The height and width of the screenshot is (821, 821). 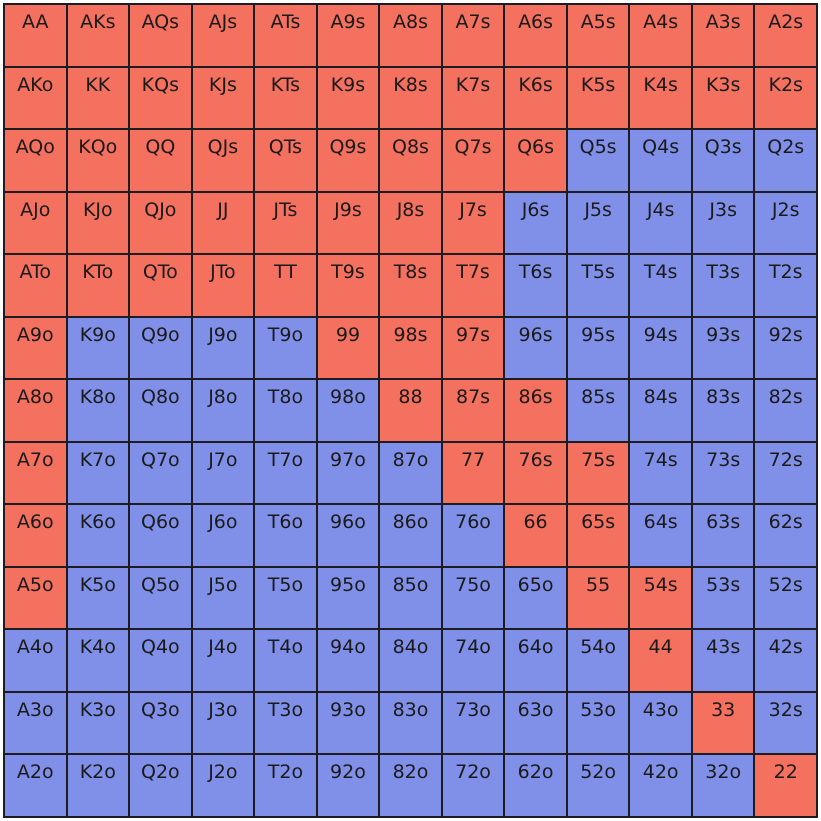 What do you see at coordinates (410, 473) in the screenshot?
I see `hand-cell-offsuit: 87o` at bounding box center [410, 473].